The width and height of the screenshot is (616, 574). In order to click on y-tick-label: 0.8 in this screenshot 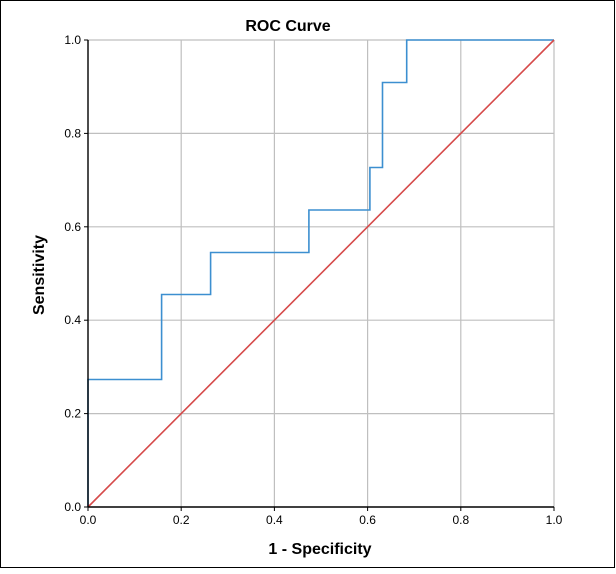, I will do `click(72, 133)`.